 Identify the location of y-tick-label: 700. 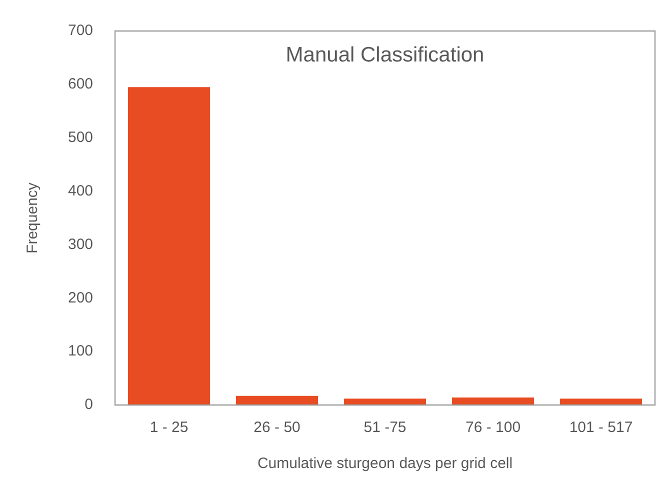
(81, 31).